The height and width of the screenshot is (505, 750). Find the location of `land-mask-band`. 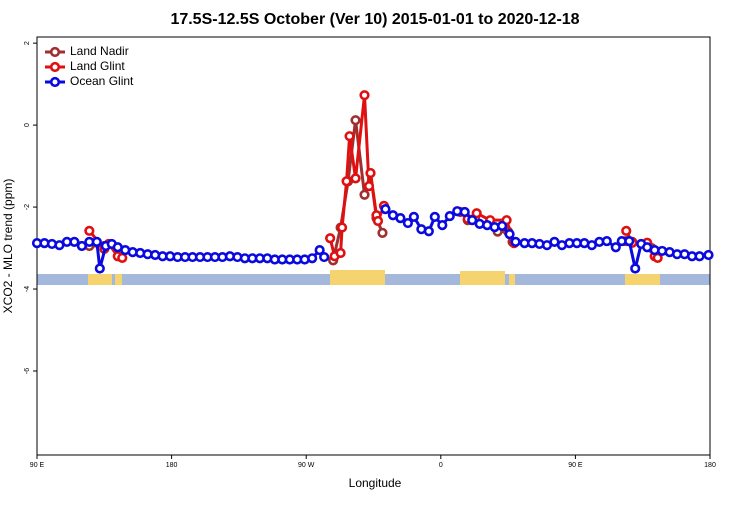

land-mask-band is located at coordinates (373, 277).